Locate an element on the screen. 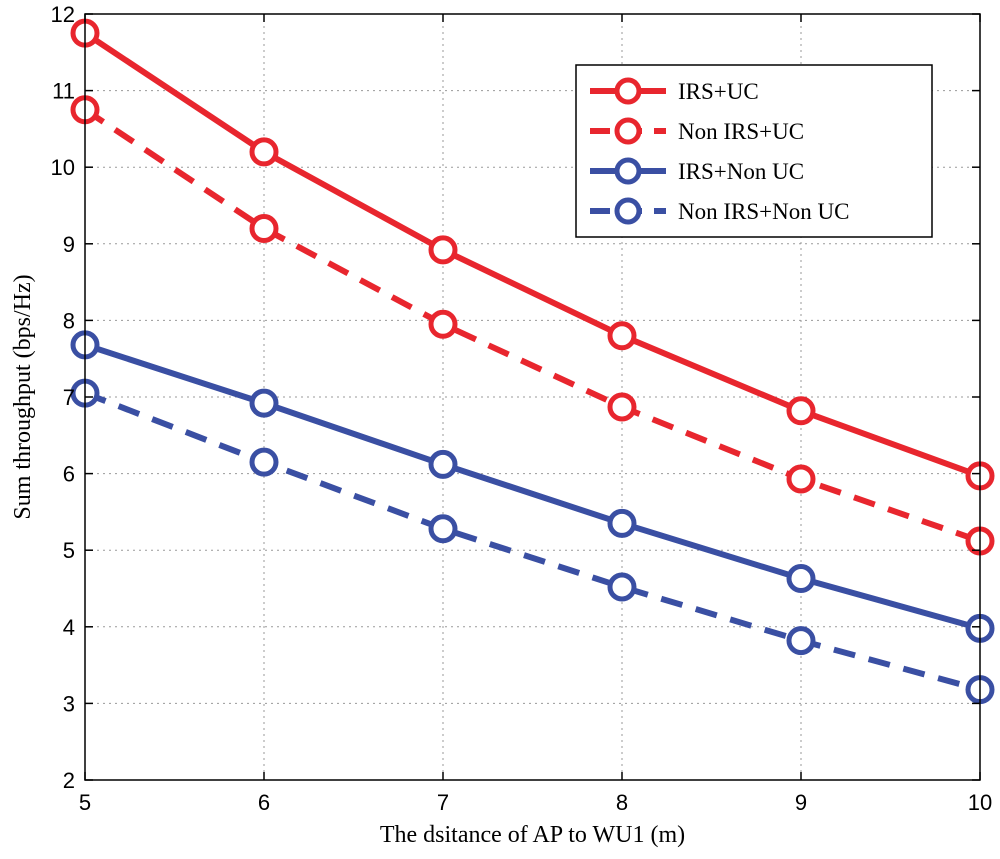 This screenshot has width=1000, height=859. x-tick-label: 8 is located at coordinates (622, 802).